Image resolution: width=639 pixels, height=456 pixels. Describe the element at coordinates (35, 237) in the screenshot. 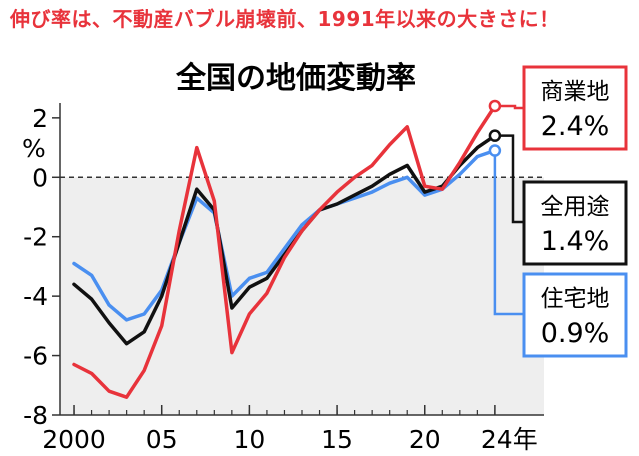

I see `y-tick-label: -2` at that location.